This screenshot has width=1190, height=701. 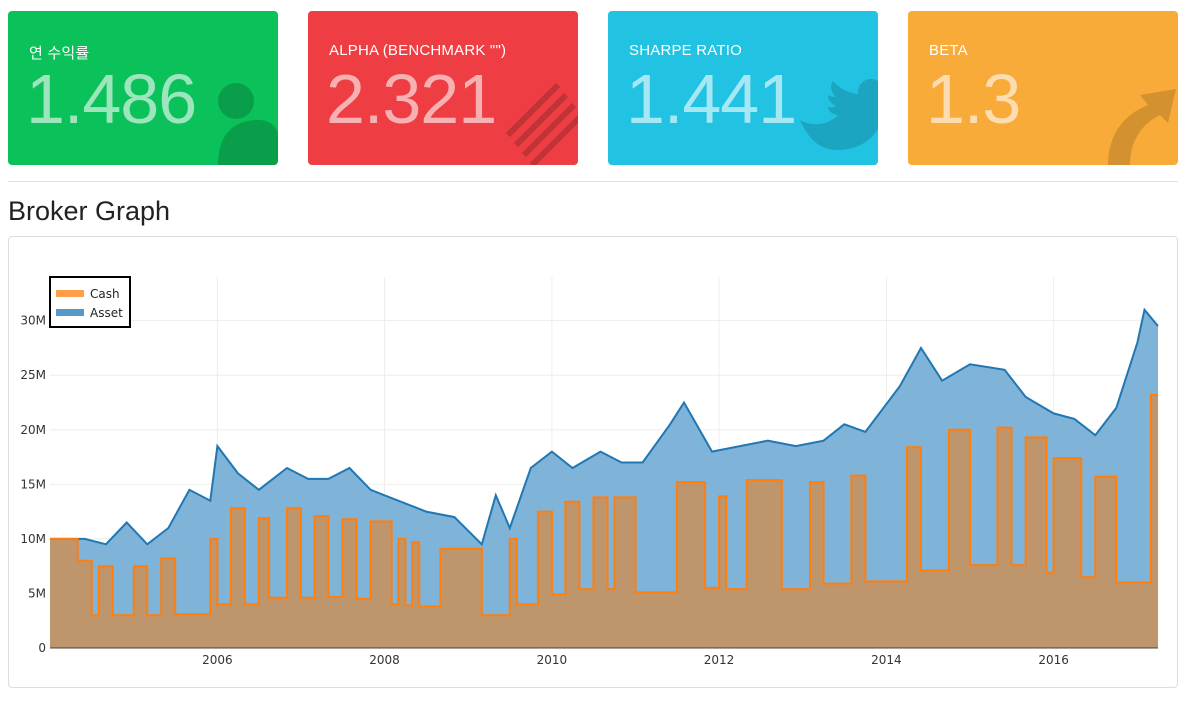 What do you see at coordinates (70, 312) in the screenshot?
I see `asset-legend-swatch` at bounding box center [70, 312].